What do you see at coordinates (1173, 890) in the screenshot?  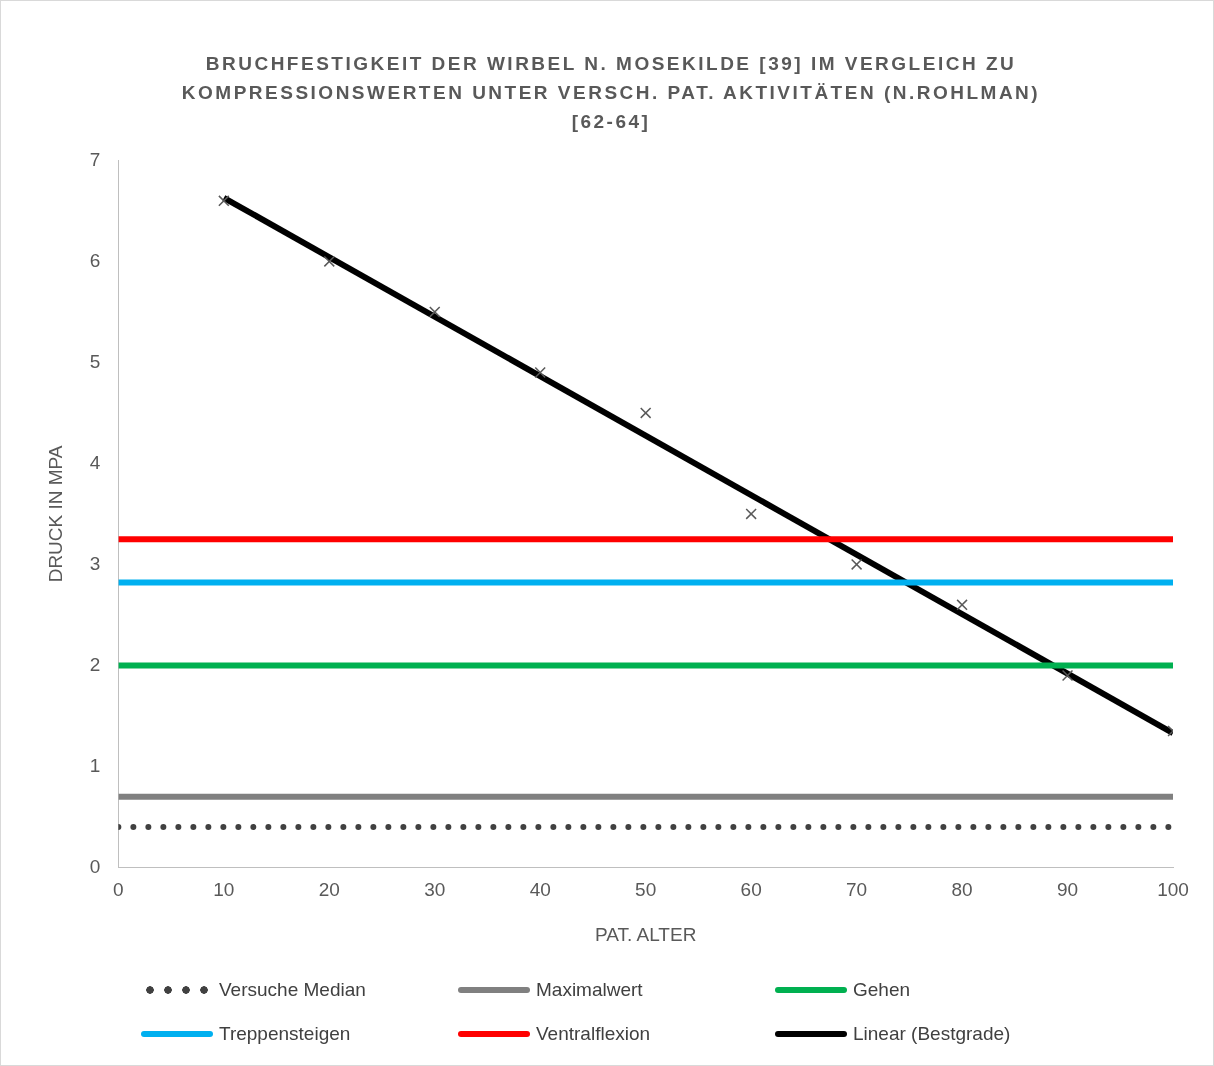 I see `x-tick-label: 100` at bounding box center [1173, 890].